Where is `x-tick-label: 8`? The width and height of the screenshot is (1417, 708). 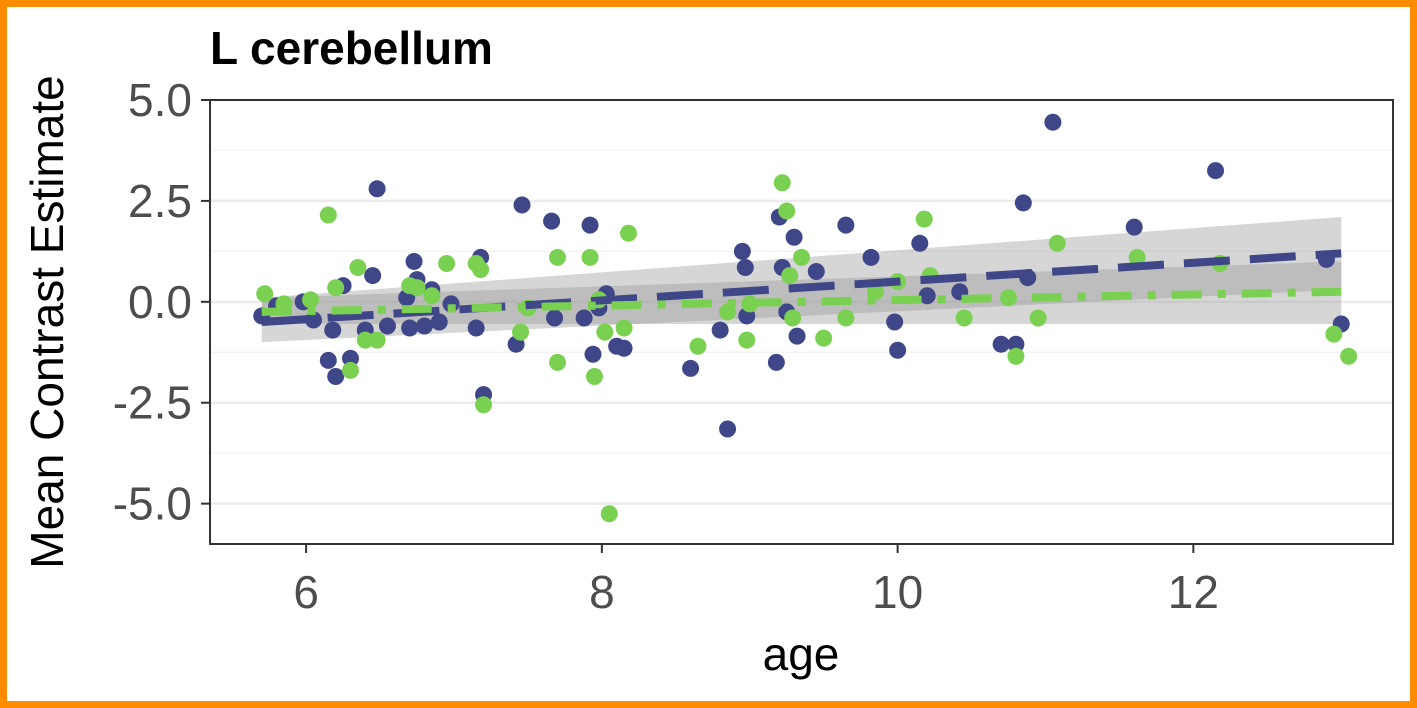
x-tick-label: 8 is located at coordinates (602, 592).